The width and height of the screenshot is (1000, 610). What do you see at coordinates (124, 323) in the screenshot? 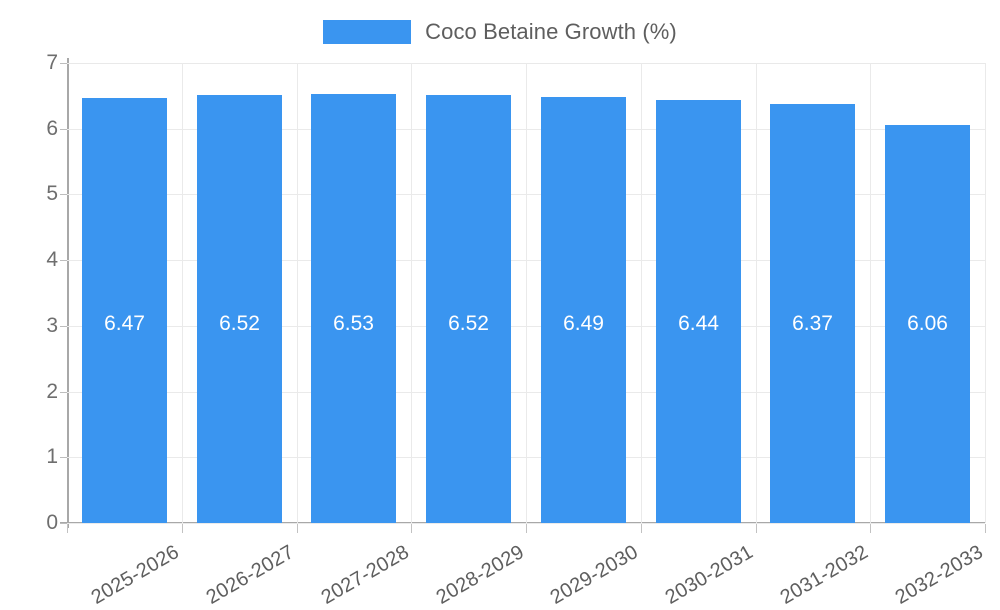
I see `bar-value-label: 6.47` at bounding box center [124, 323].